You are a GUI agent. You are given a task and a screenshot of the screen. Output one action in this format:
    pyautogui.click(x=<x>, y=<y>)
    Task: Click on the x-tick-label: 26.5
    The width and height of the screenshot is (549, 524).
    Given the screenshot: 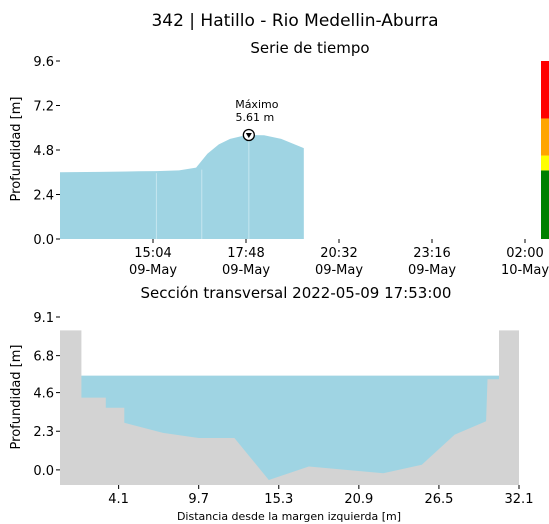 What is the action you would take?
    pyautogui.click(x=438, y=499)
    